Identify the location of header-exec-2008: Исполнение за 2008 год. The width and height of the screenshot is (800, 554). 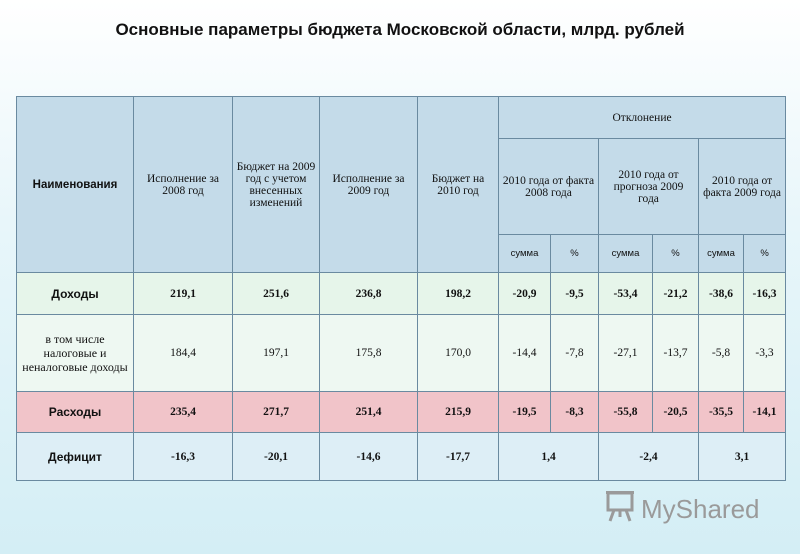
(183, 184).